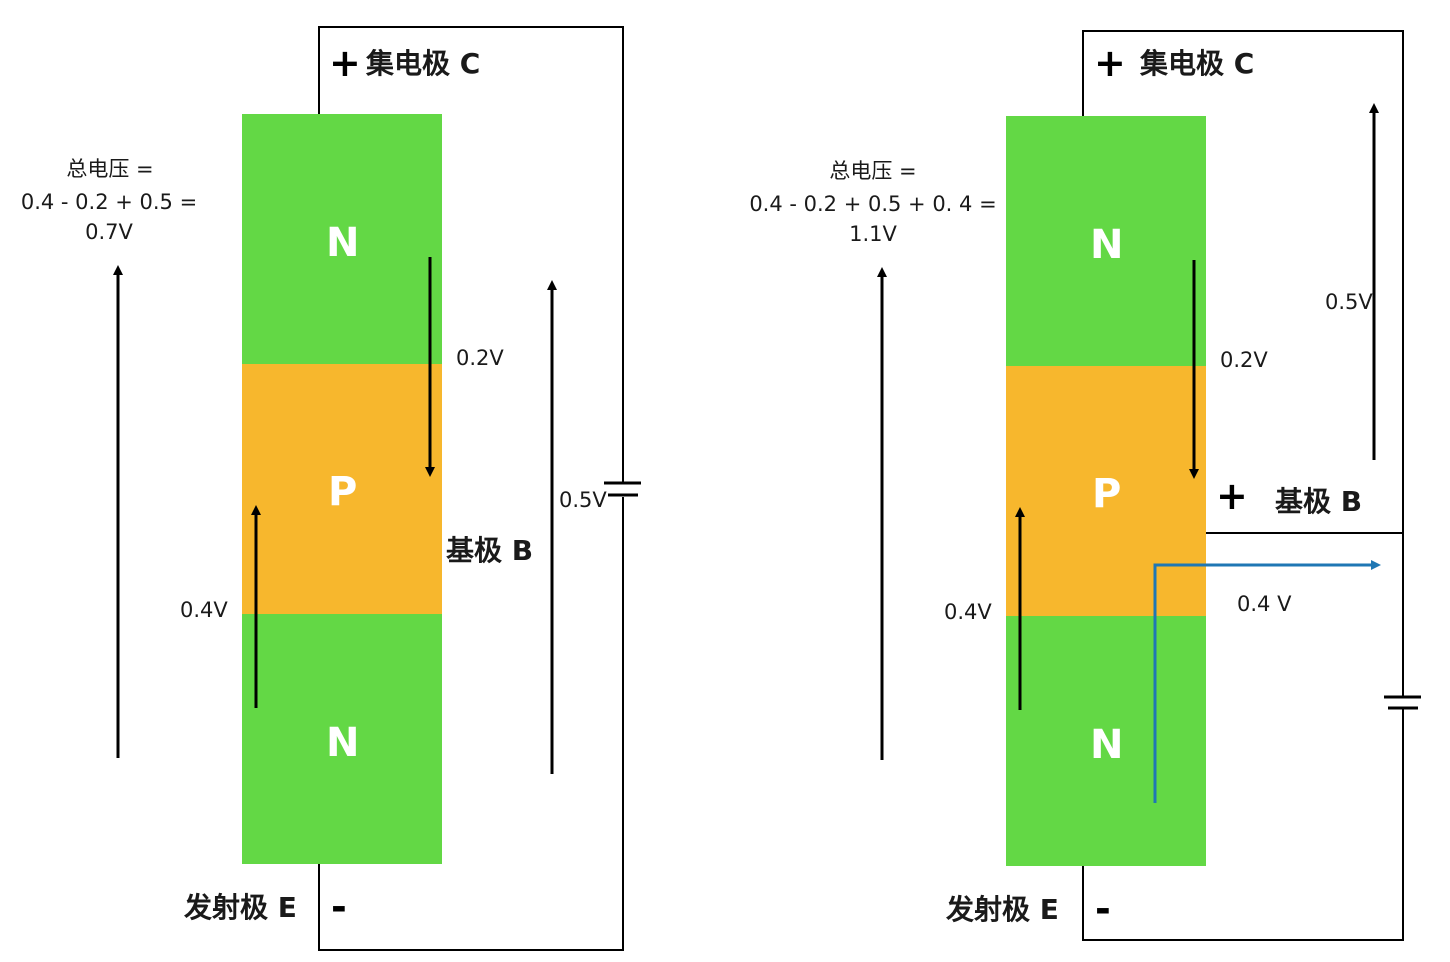  I want to click on right-total-voltage-line3: 1.1V, so click(873, 234).